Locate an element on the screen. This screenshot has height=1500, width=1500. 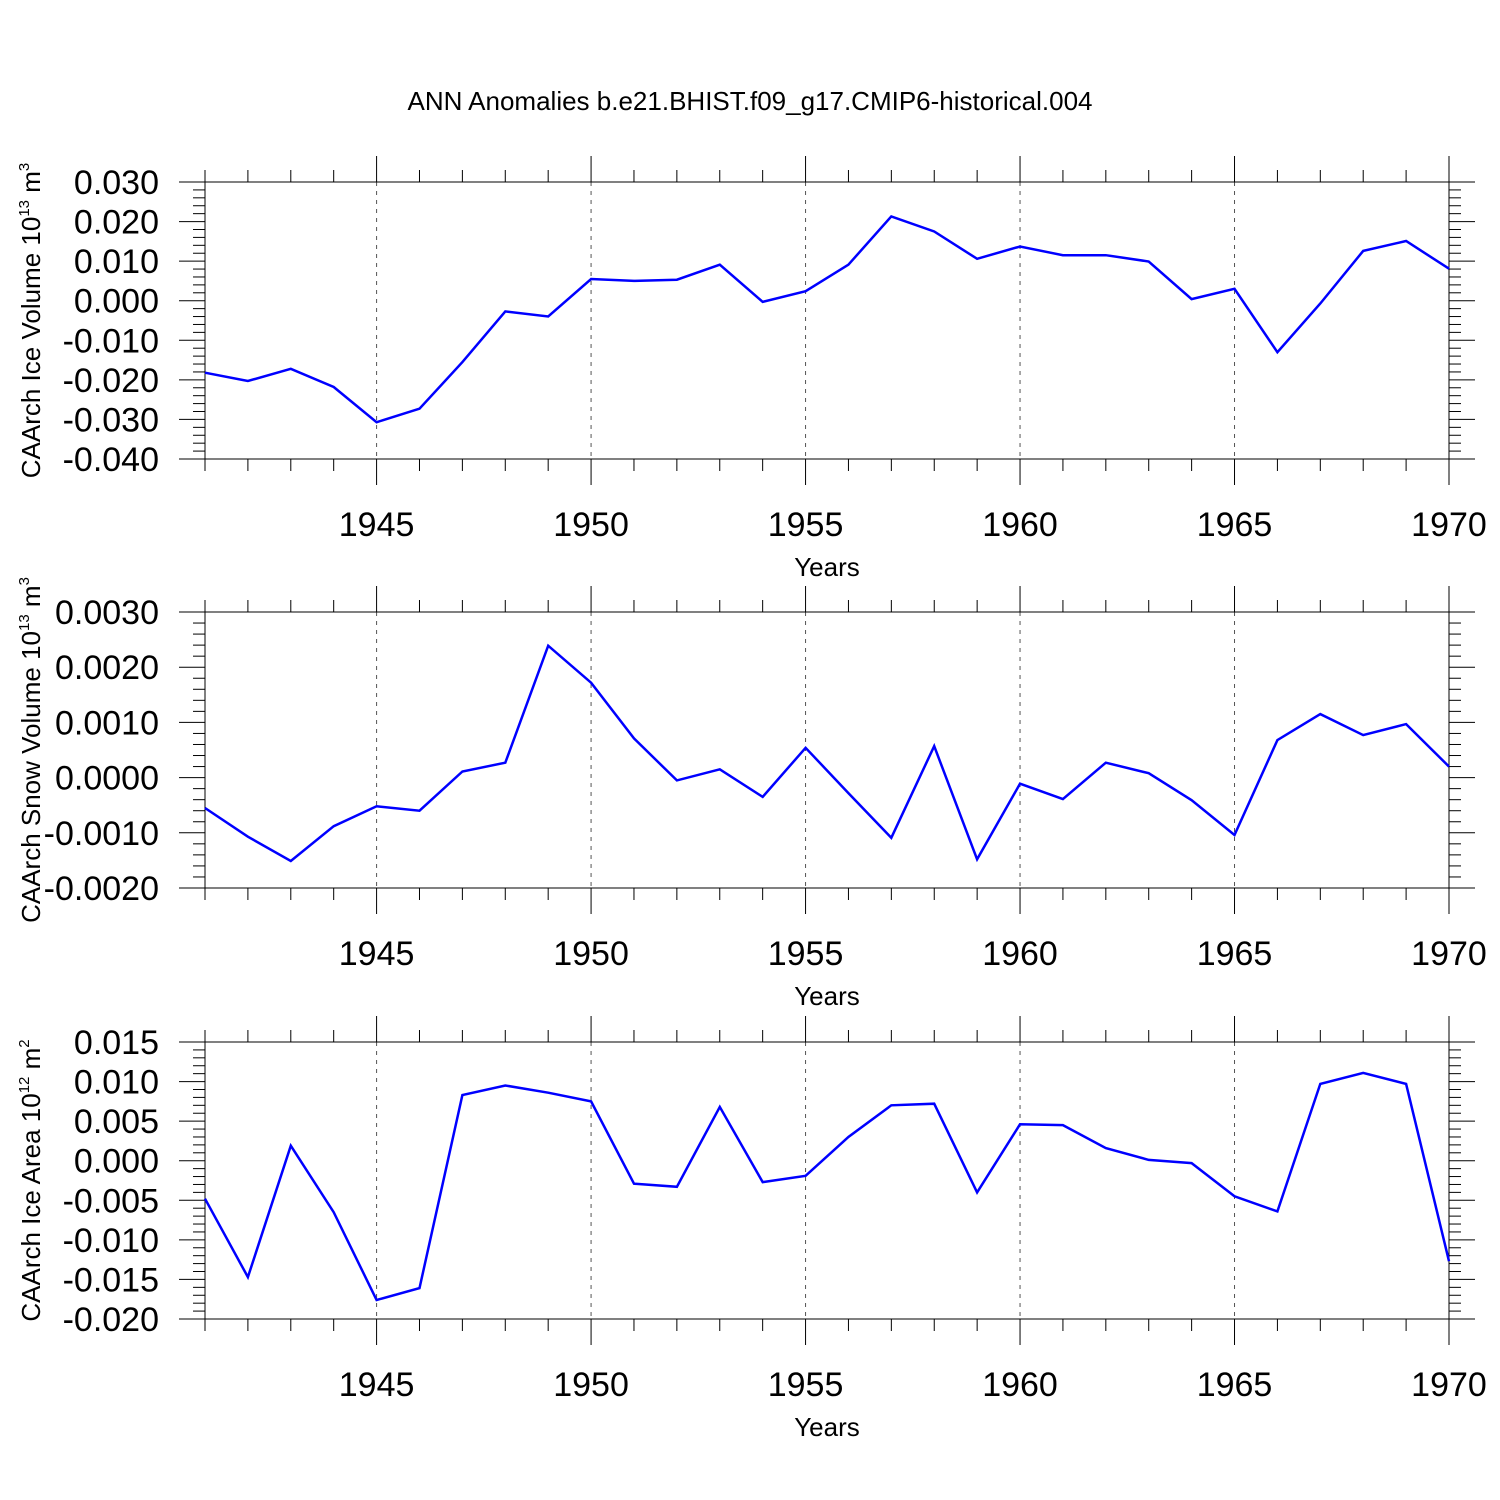
y-axis-label: CAArch Ice Volume 1013 m3 is located at coordinates (31, 321).